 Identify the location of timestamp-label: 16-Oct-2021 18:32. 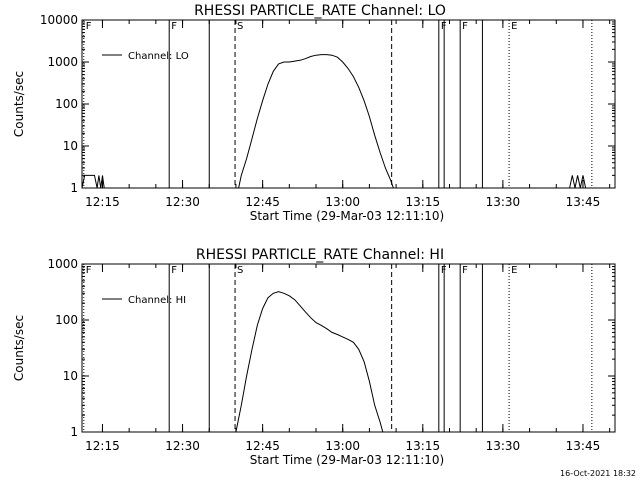
(598, 473).